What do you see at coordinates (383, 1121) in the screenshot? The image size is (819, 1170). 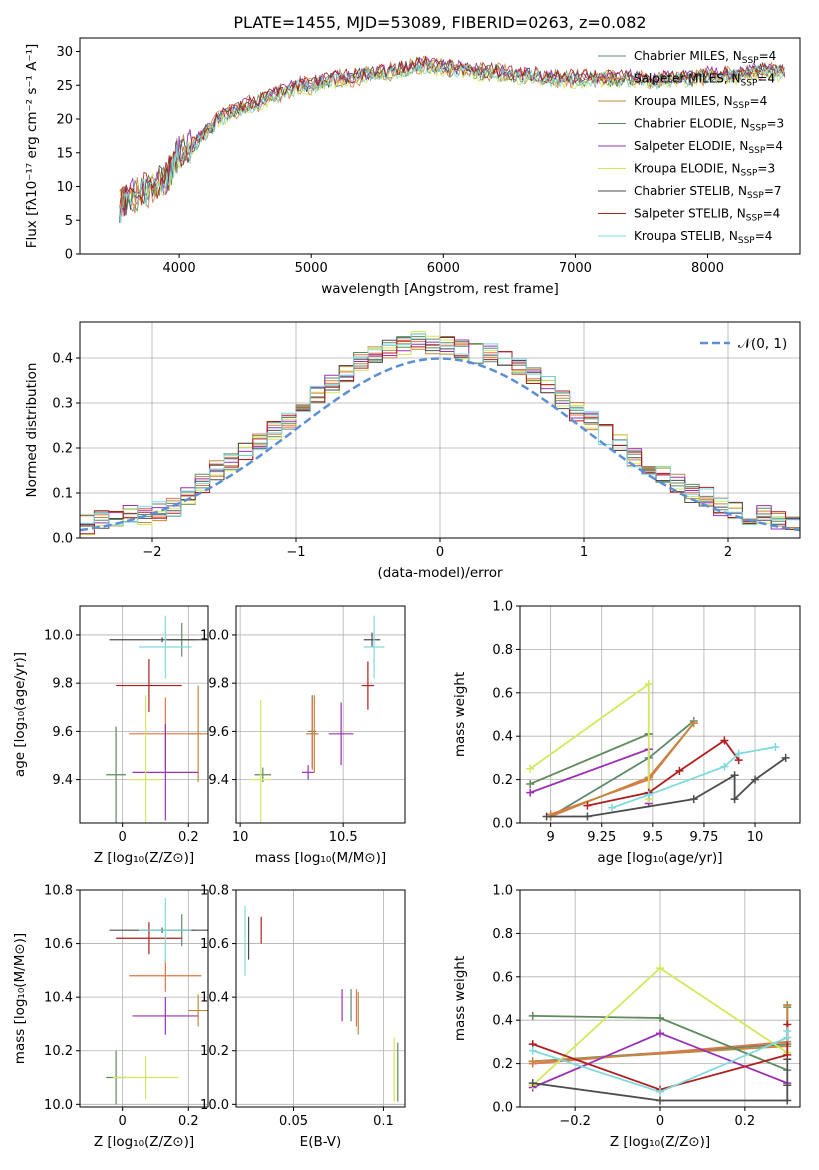 I see `x-tick-label: 0.1` at bounding box center [383, 1121].